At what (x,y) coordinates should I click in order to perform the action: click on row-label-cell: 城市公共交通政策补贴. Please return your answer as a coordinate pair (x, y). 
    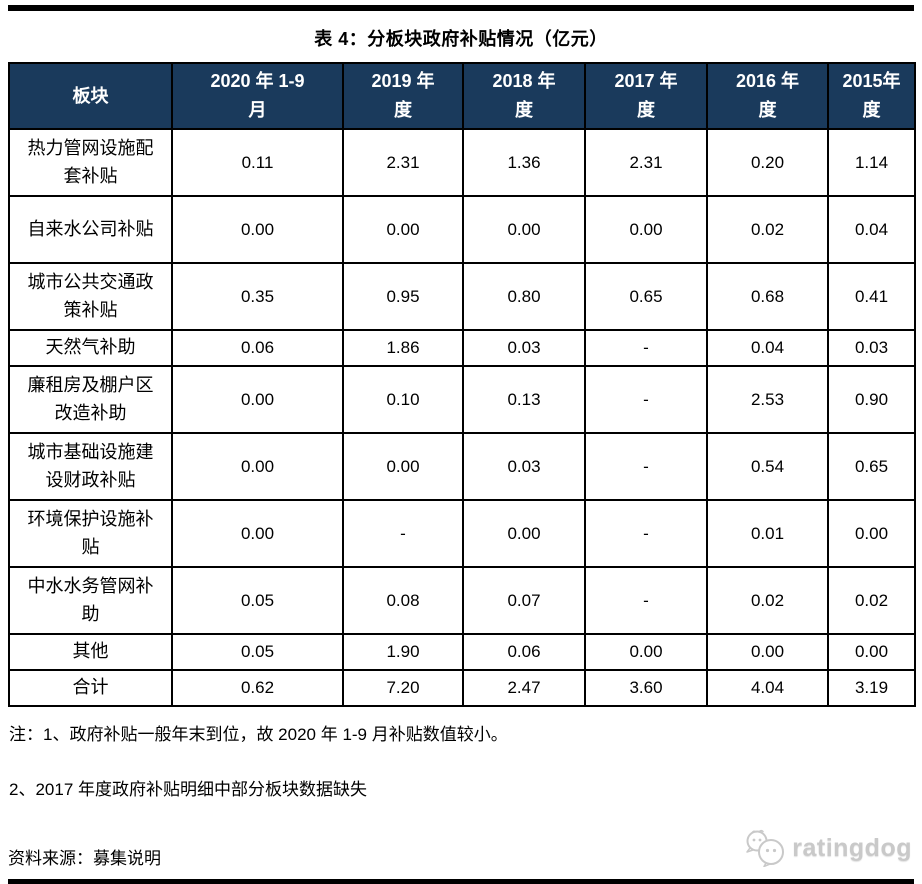
    Looking at the image, I should click on (90, 296).